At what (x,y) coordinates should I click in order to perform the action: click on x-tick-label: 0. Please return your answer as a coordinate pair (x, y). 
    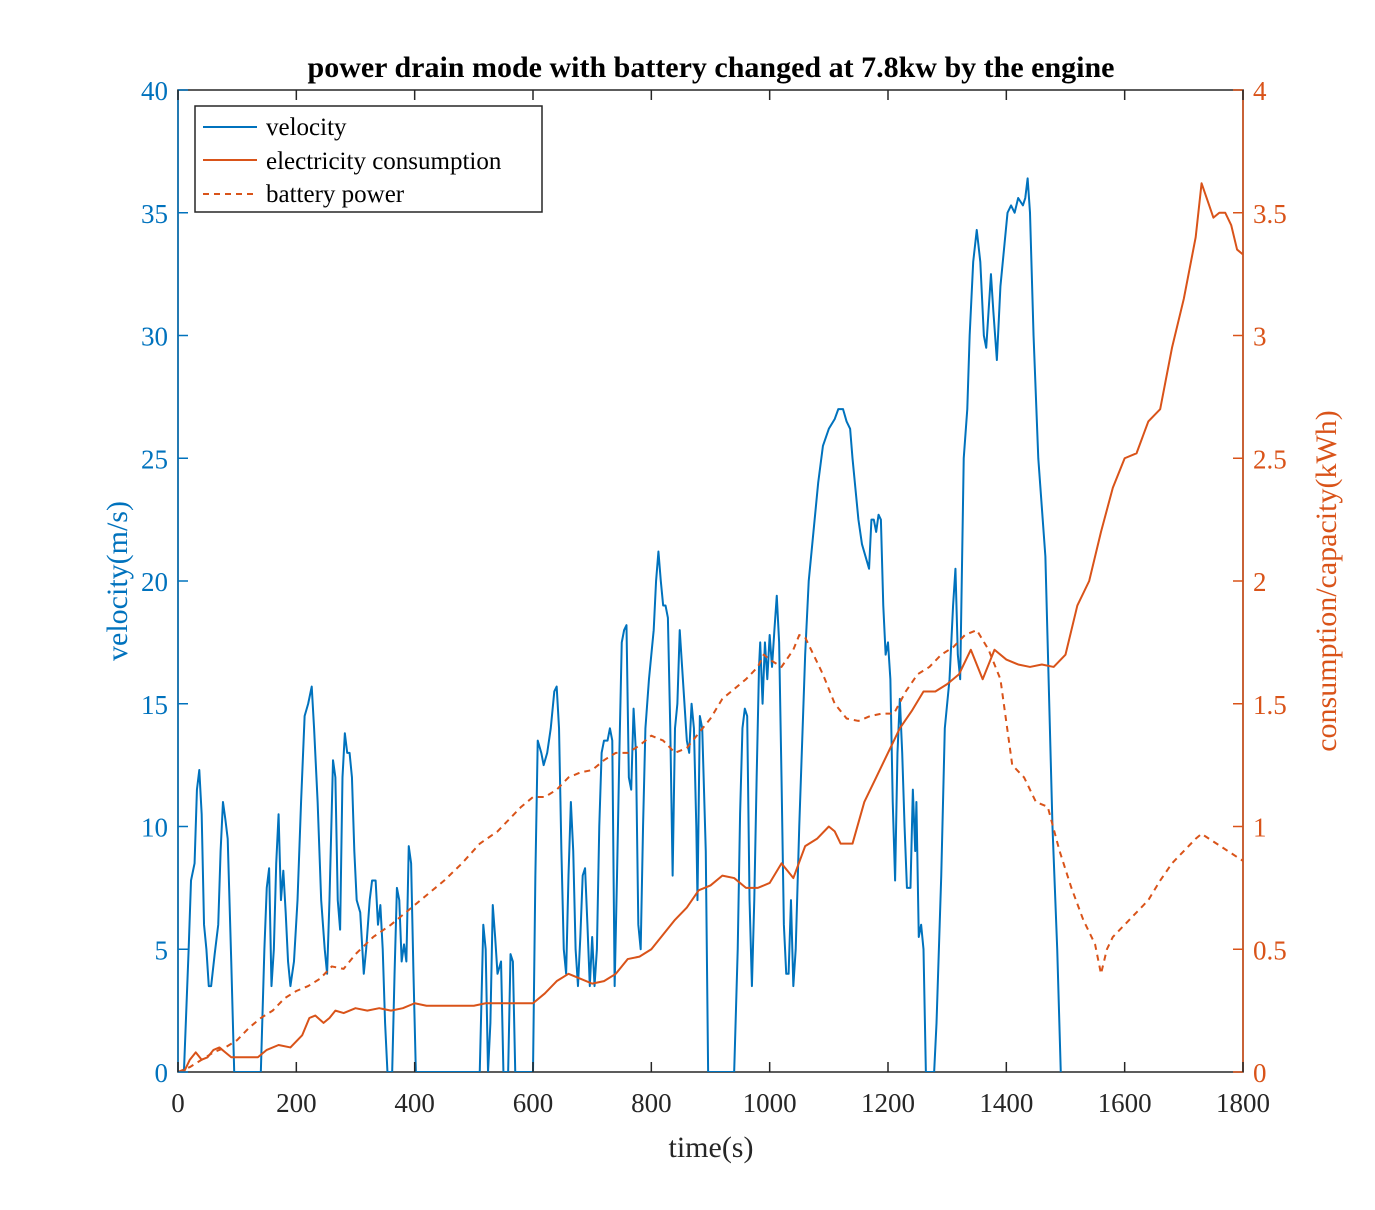
    Looking at the image, I should click on (178, 1103).